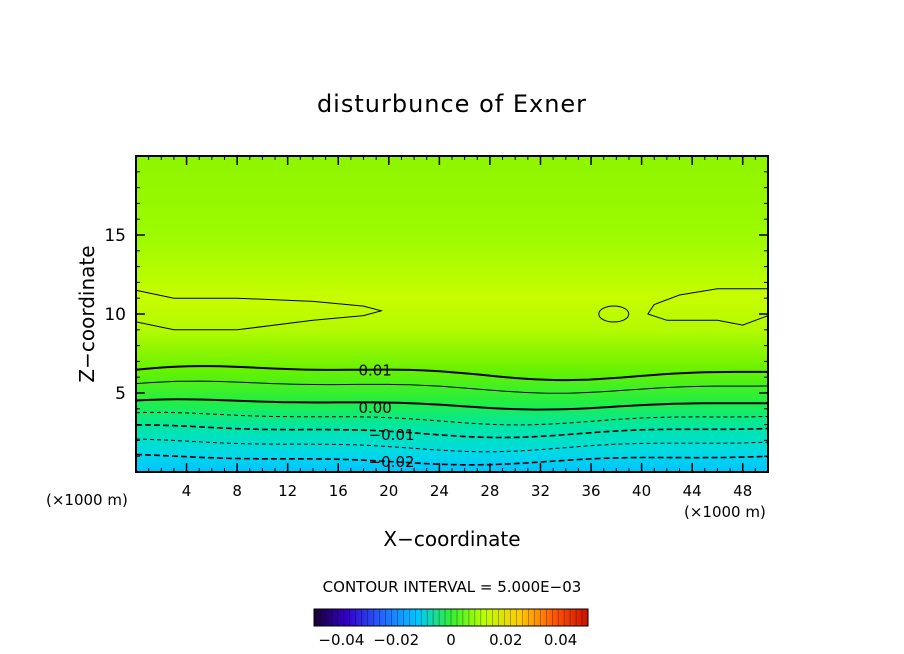 This screenshot has width=904, height=654. Describe the element at coordinates (505, 640) in the screenshot. I see `colorbar-tick-label: 0.02` at that location.